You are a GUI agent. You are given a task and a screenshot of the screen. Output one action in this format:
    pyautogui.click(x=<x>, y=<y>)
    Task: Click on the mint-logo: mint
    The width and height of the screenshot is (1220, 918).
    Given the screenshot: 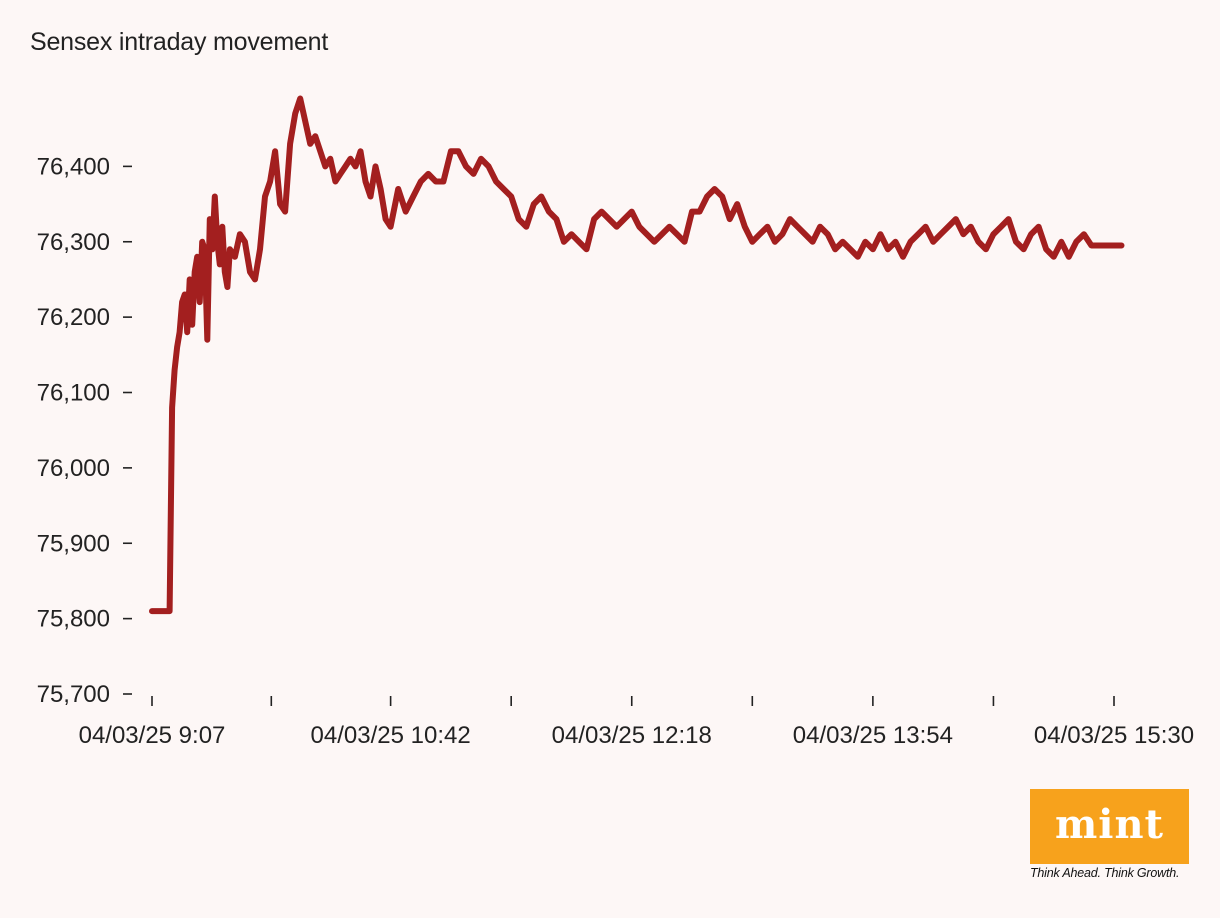 What is the action you would take?
    pyautogui.click(x=1109, y=826)
    